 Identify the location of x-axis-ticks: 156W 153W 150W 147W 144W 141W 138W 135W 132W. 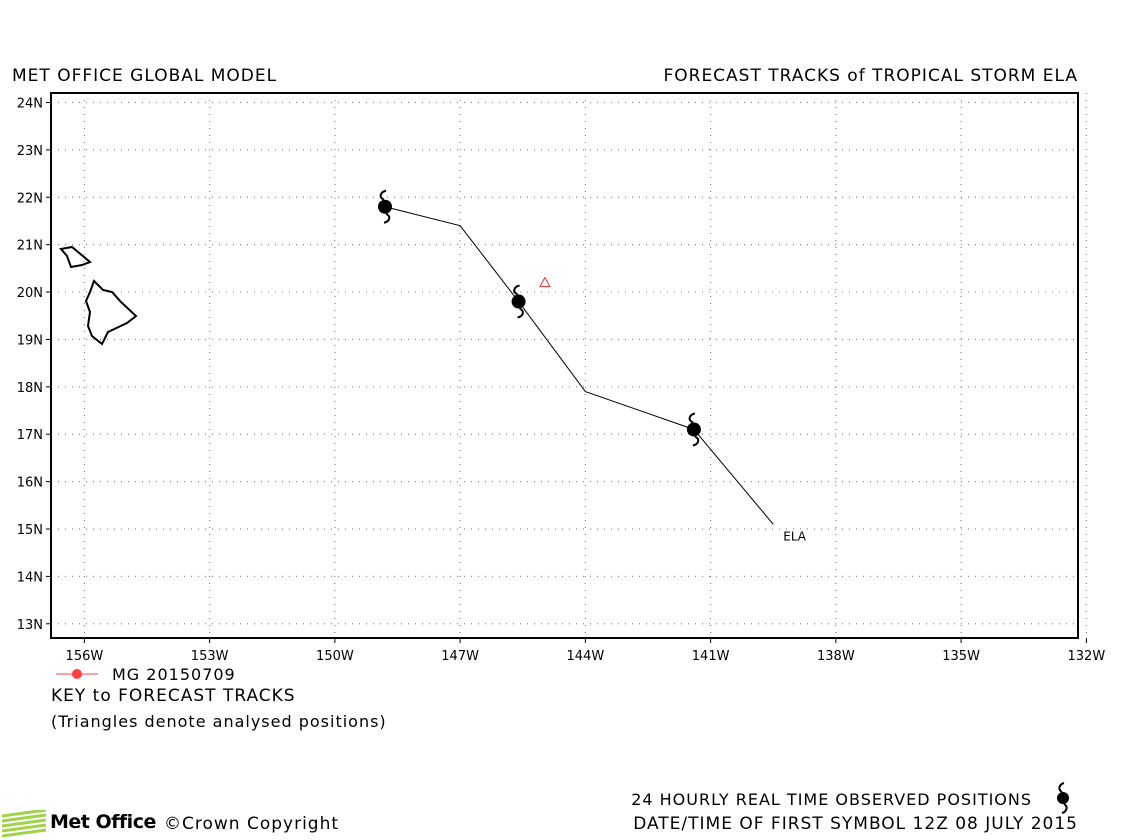
(586, 649).